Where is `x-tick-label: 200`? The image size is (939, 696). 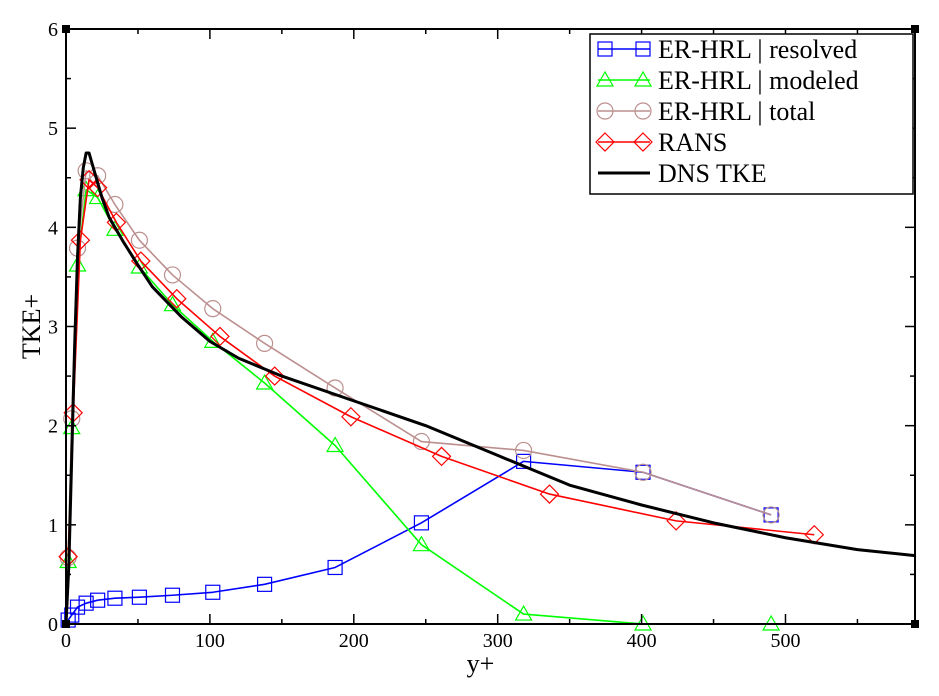 x-tick-label: 200 is located at coordinates (354, 641).